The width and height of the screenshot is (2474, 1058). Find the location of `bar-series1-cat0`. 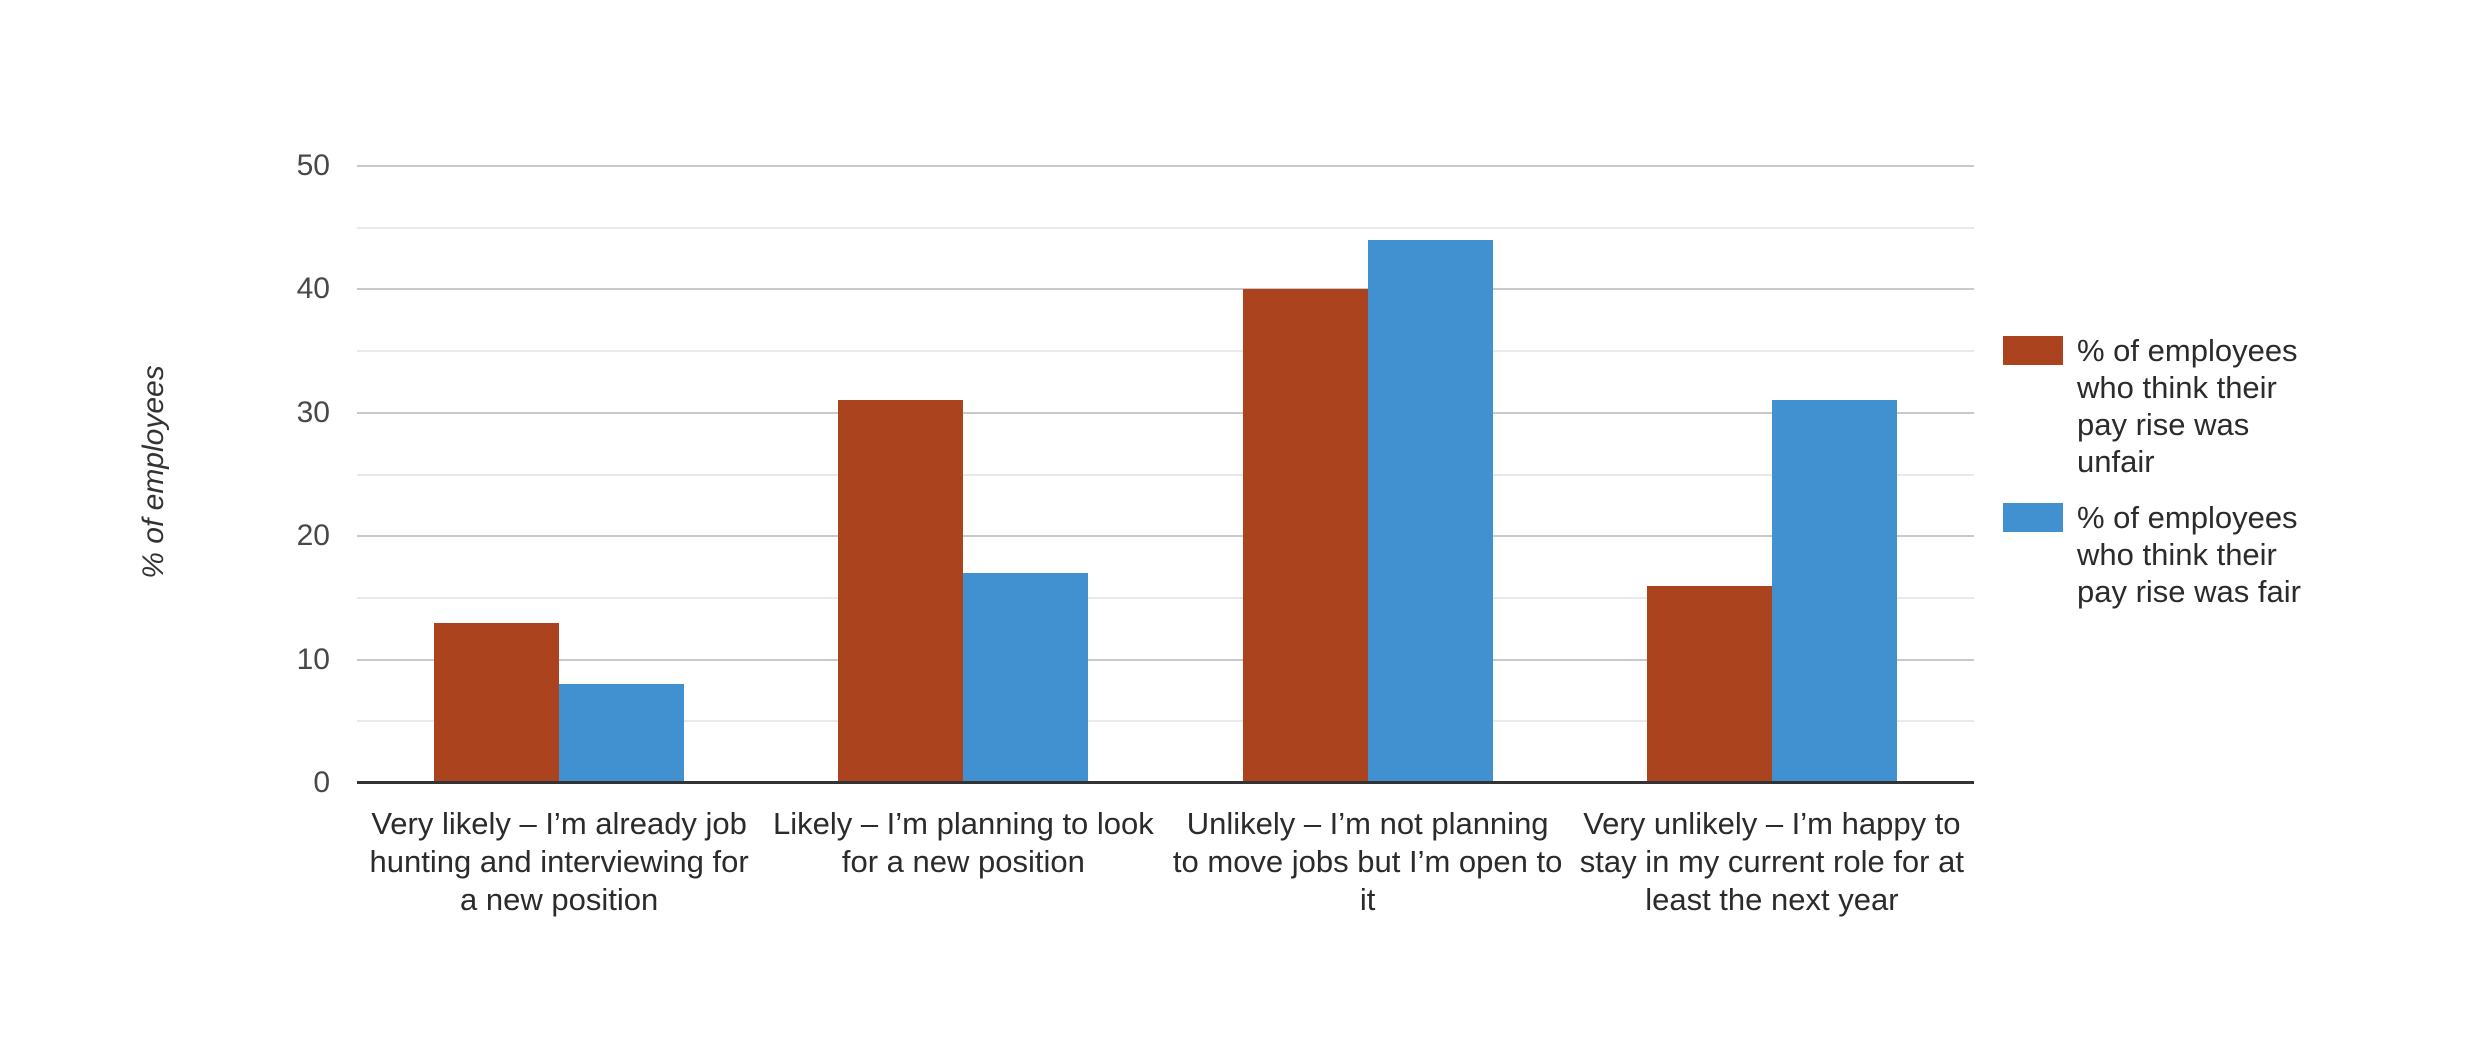

bar-series1-cat0 is located at coordinates (622, 733).